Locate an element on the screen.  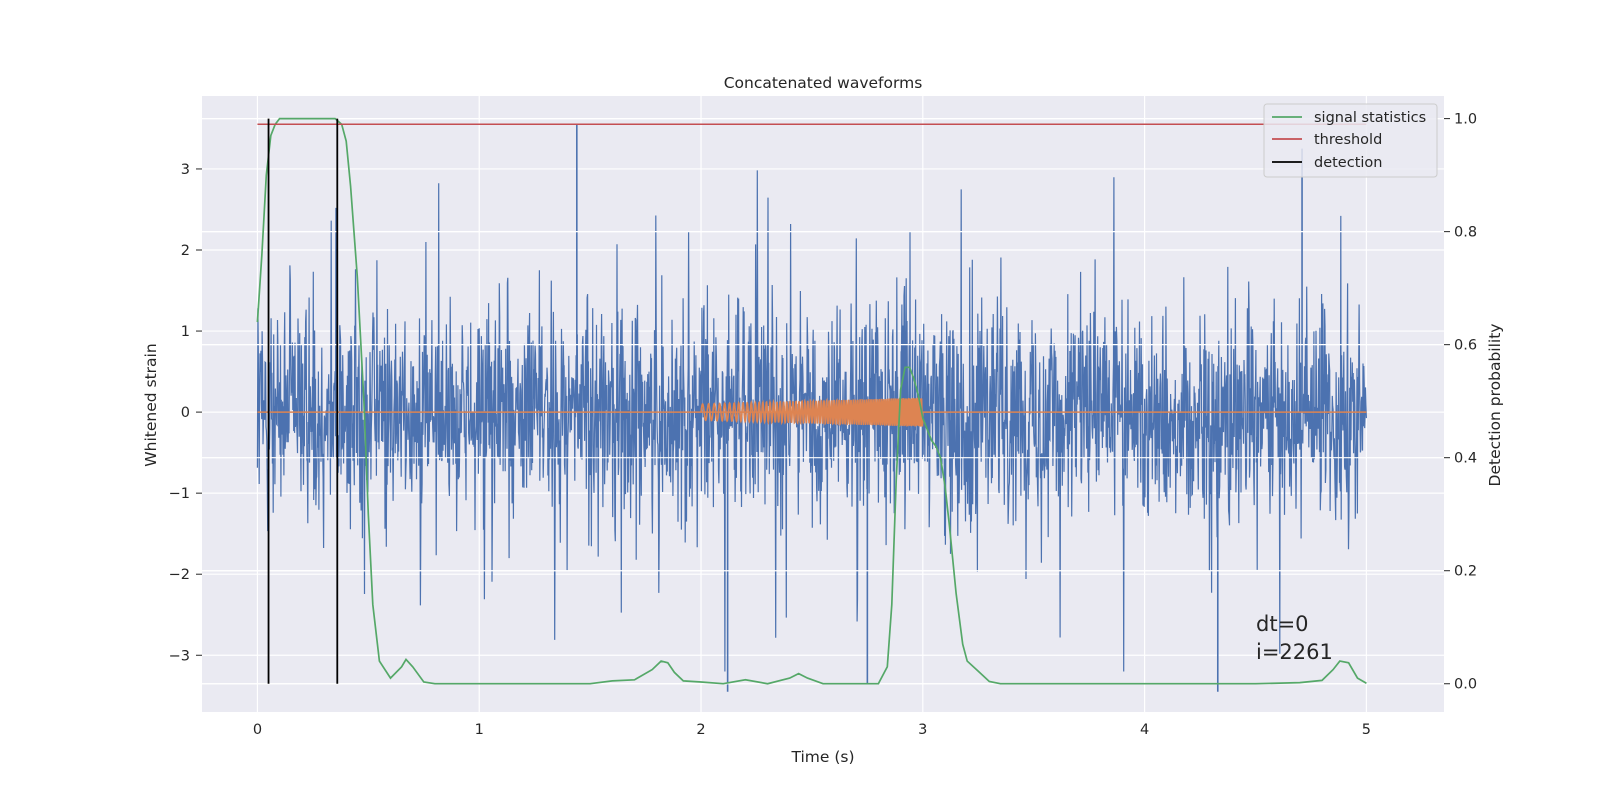
chart-title: Concatenated waveforms is located at coordinates (823, 83).